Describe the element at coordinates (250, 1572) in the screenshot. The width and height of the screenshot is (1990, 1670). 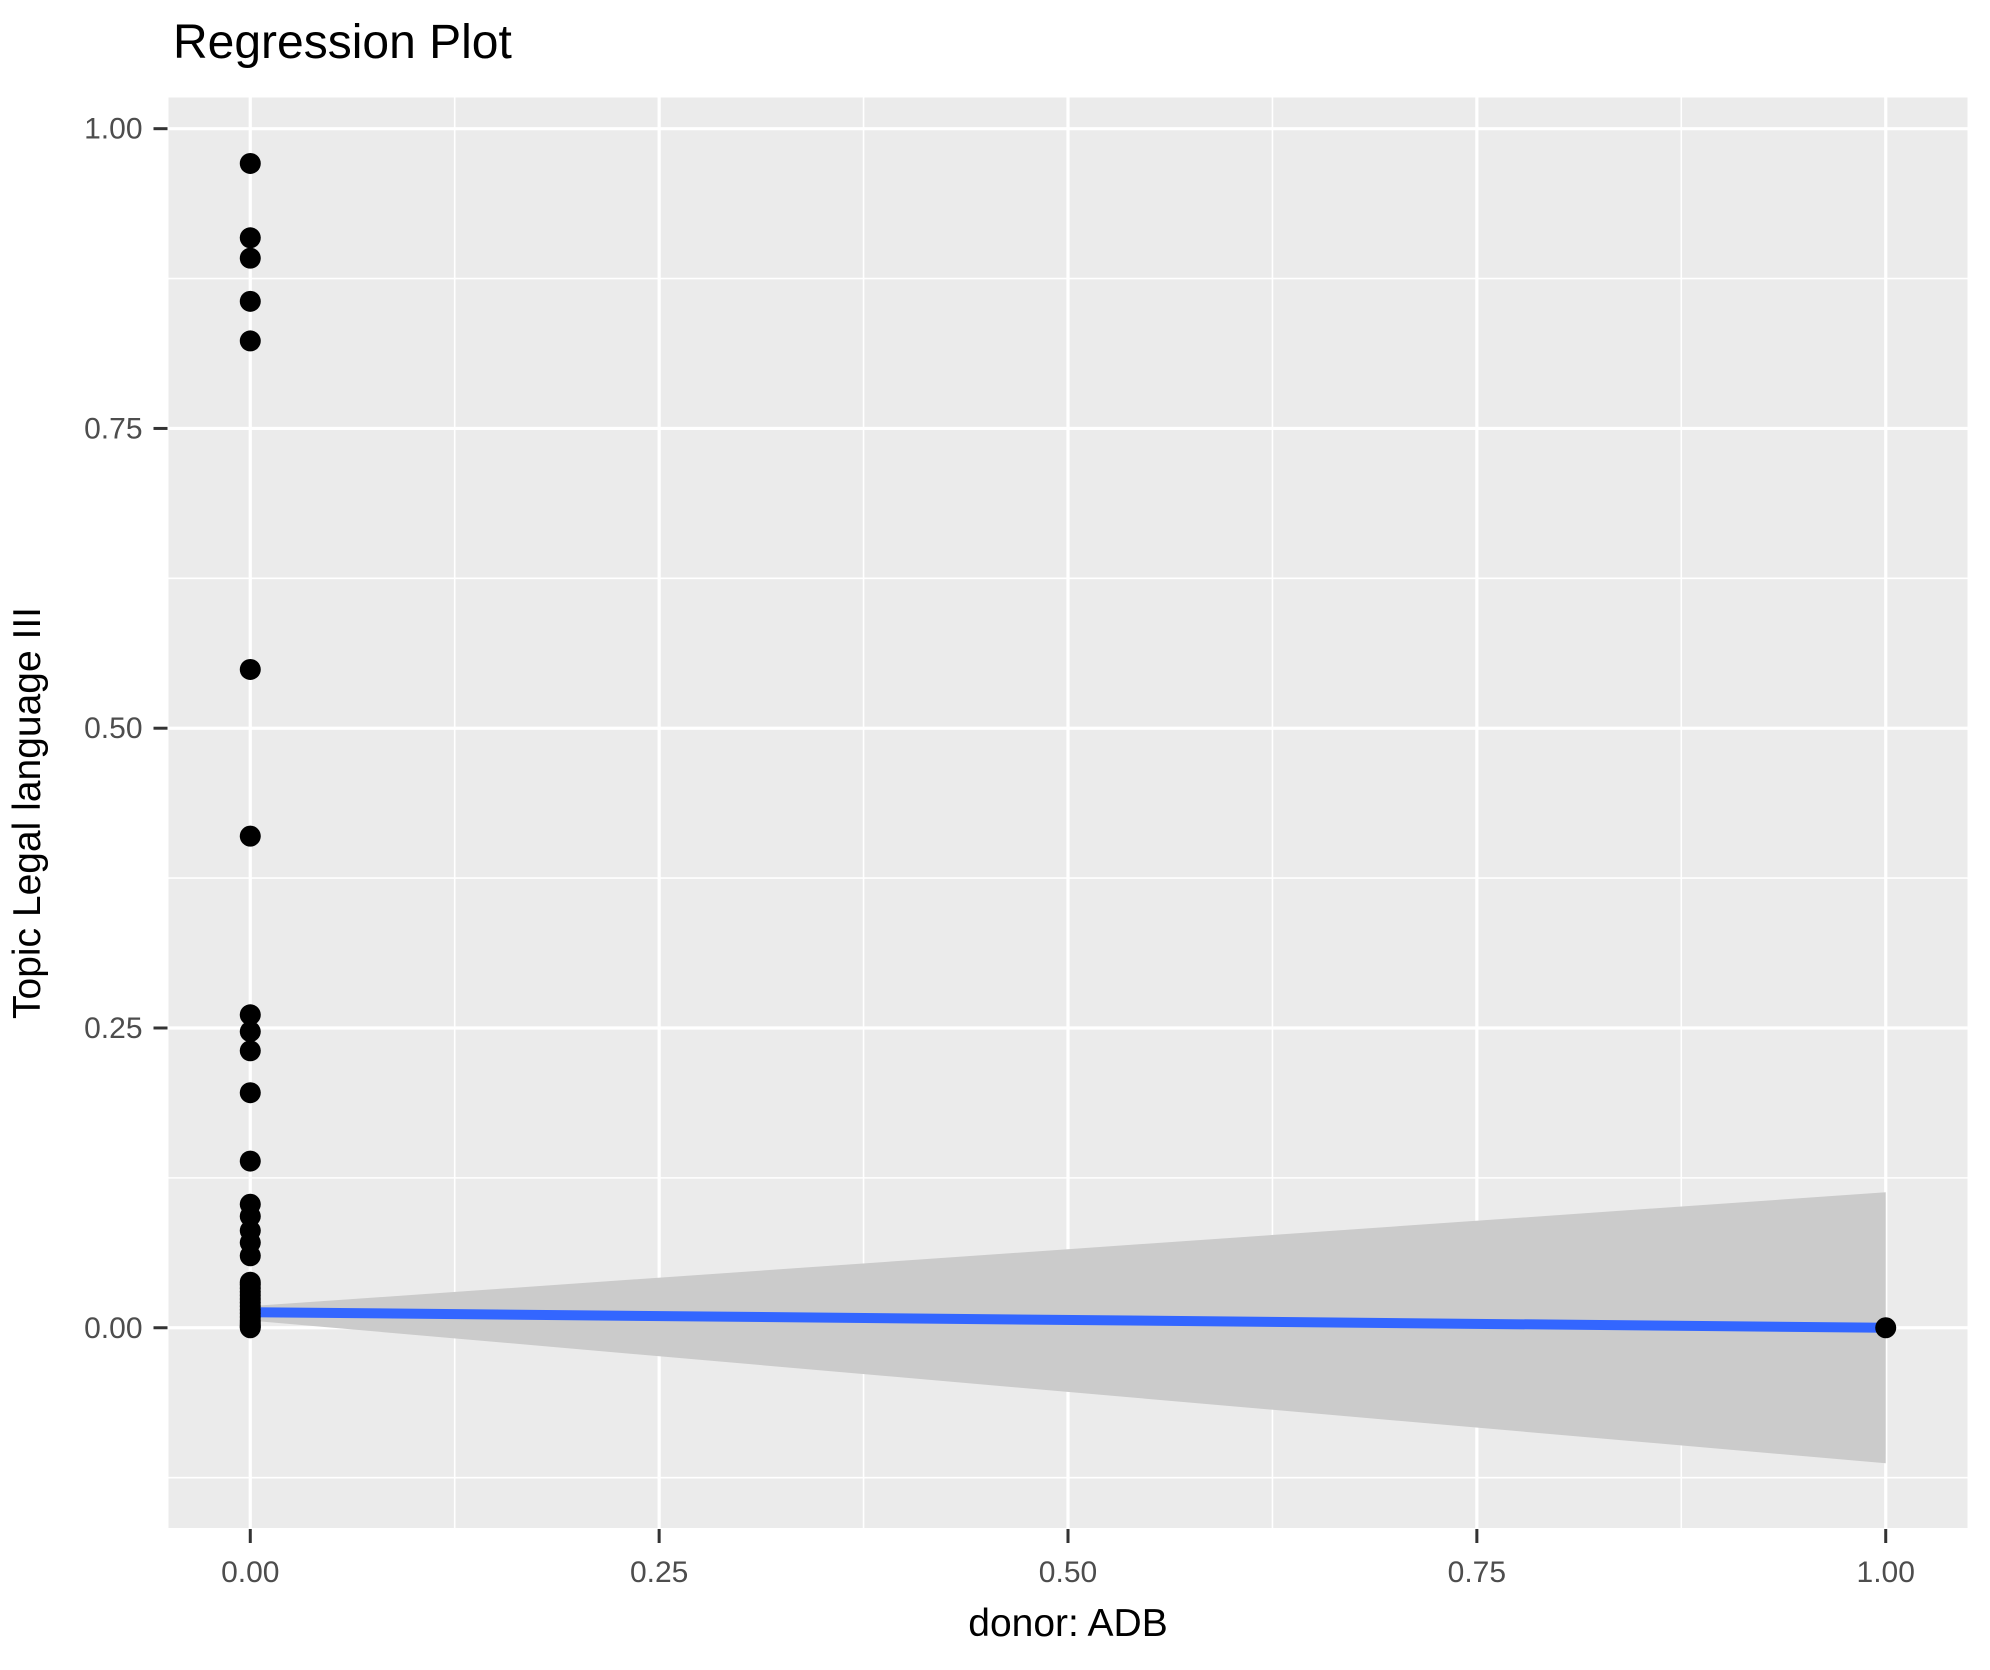
I see `x-axis-tick-label: 0.00` at that location.